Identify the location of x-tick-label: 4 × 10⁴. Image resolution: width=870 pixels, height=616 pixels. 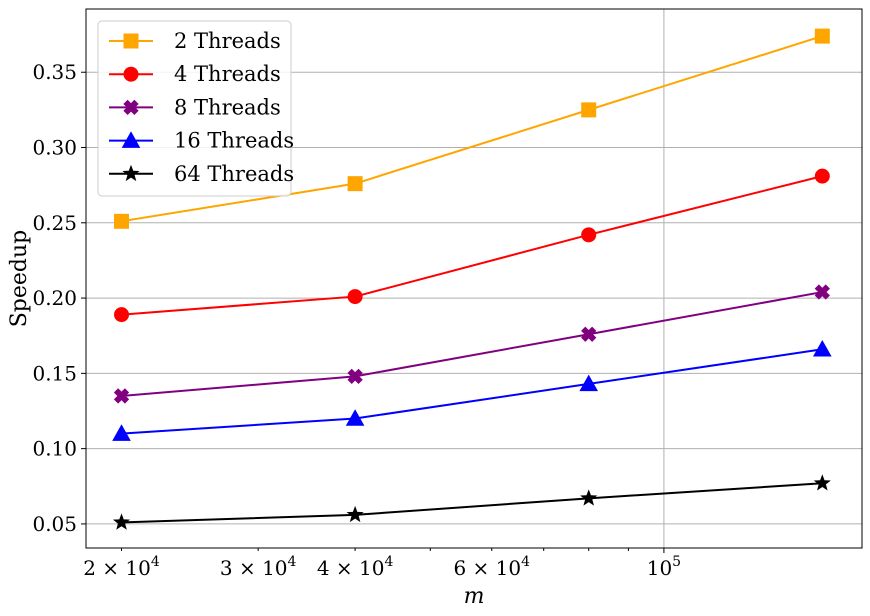
(355, 567).